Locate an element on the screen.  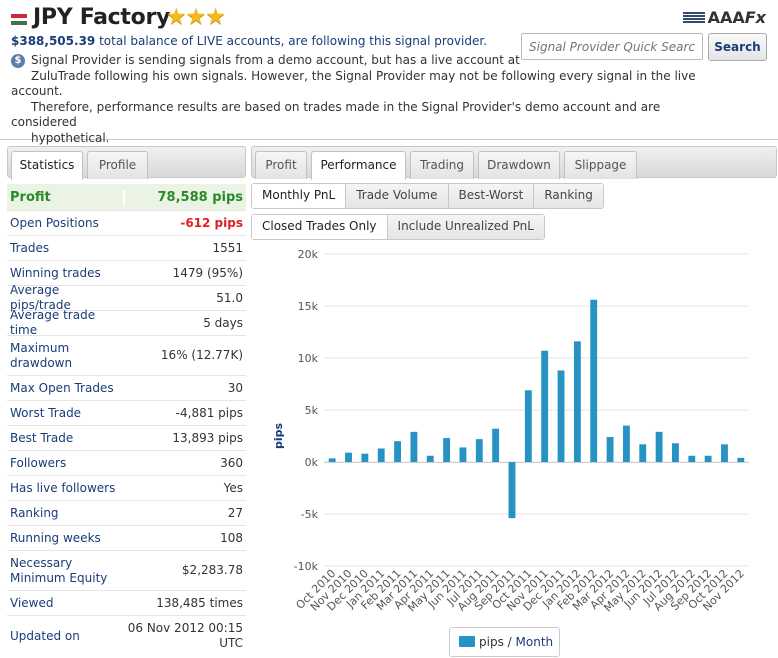
stat-row-average-pips: Average pips/trade 51.0 is located at coordinates (126, 297).